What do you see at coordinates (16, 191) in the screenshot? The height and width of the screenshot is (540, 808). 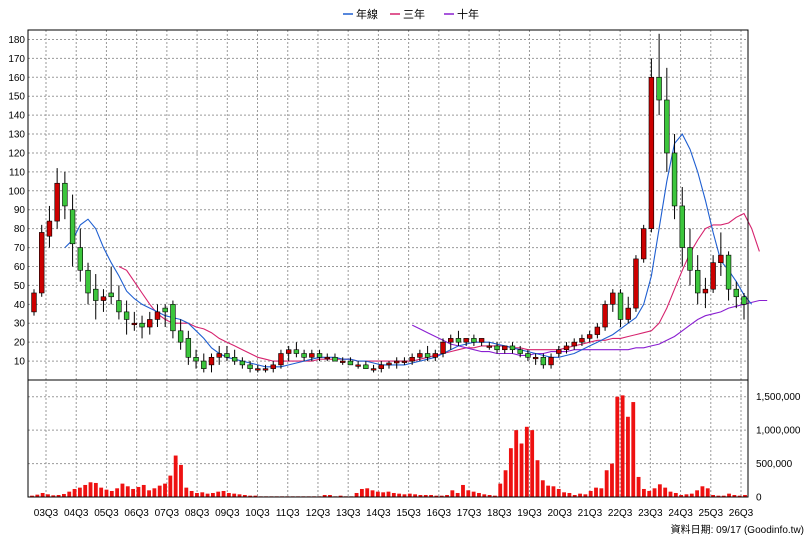 I see `price-tick-label: 100` at bounding box center [16, 191].